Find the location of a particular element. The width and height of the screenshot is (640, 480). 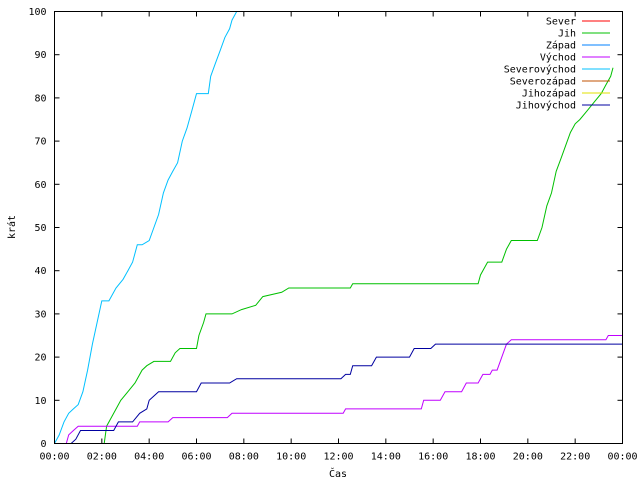

y-tick-label: 90 is located at coordinates (40, 55).